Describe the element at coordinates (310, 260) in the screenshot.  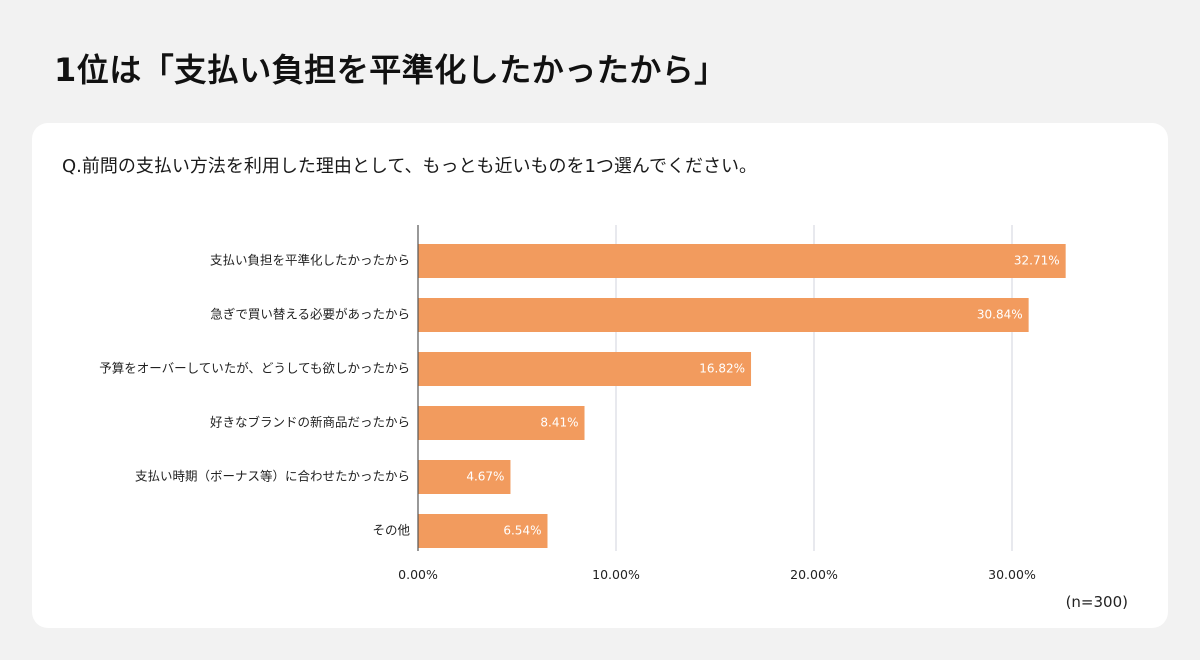
I see `category-label: 支払い負担を平準化したかったから` at that location.